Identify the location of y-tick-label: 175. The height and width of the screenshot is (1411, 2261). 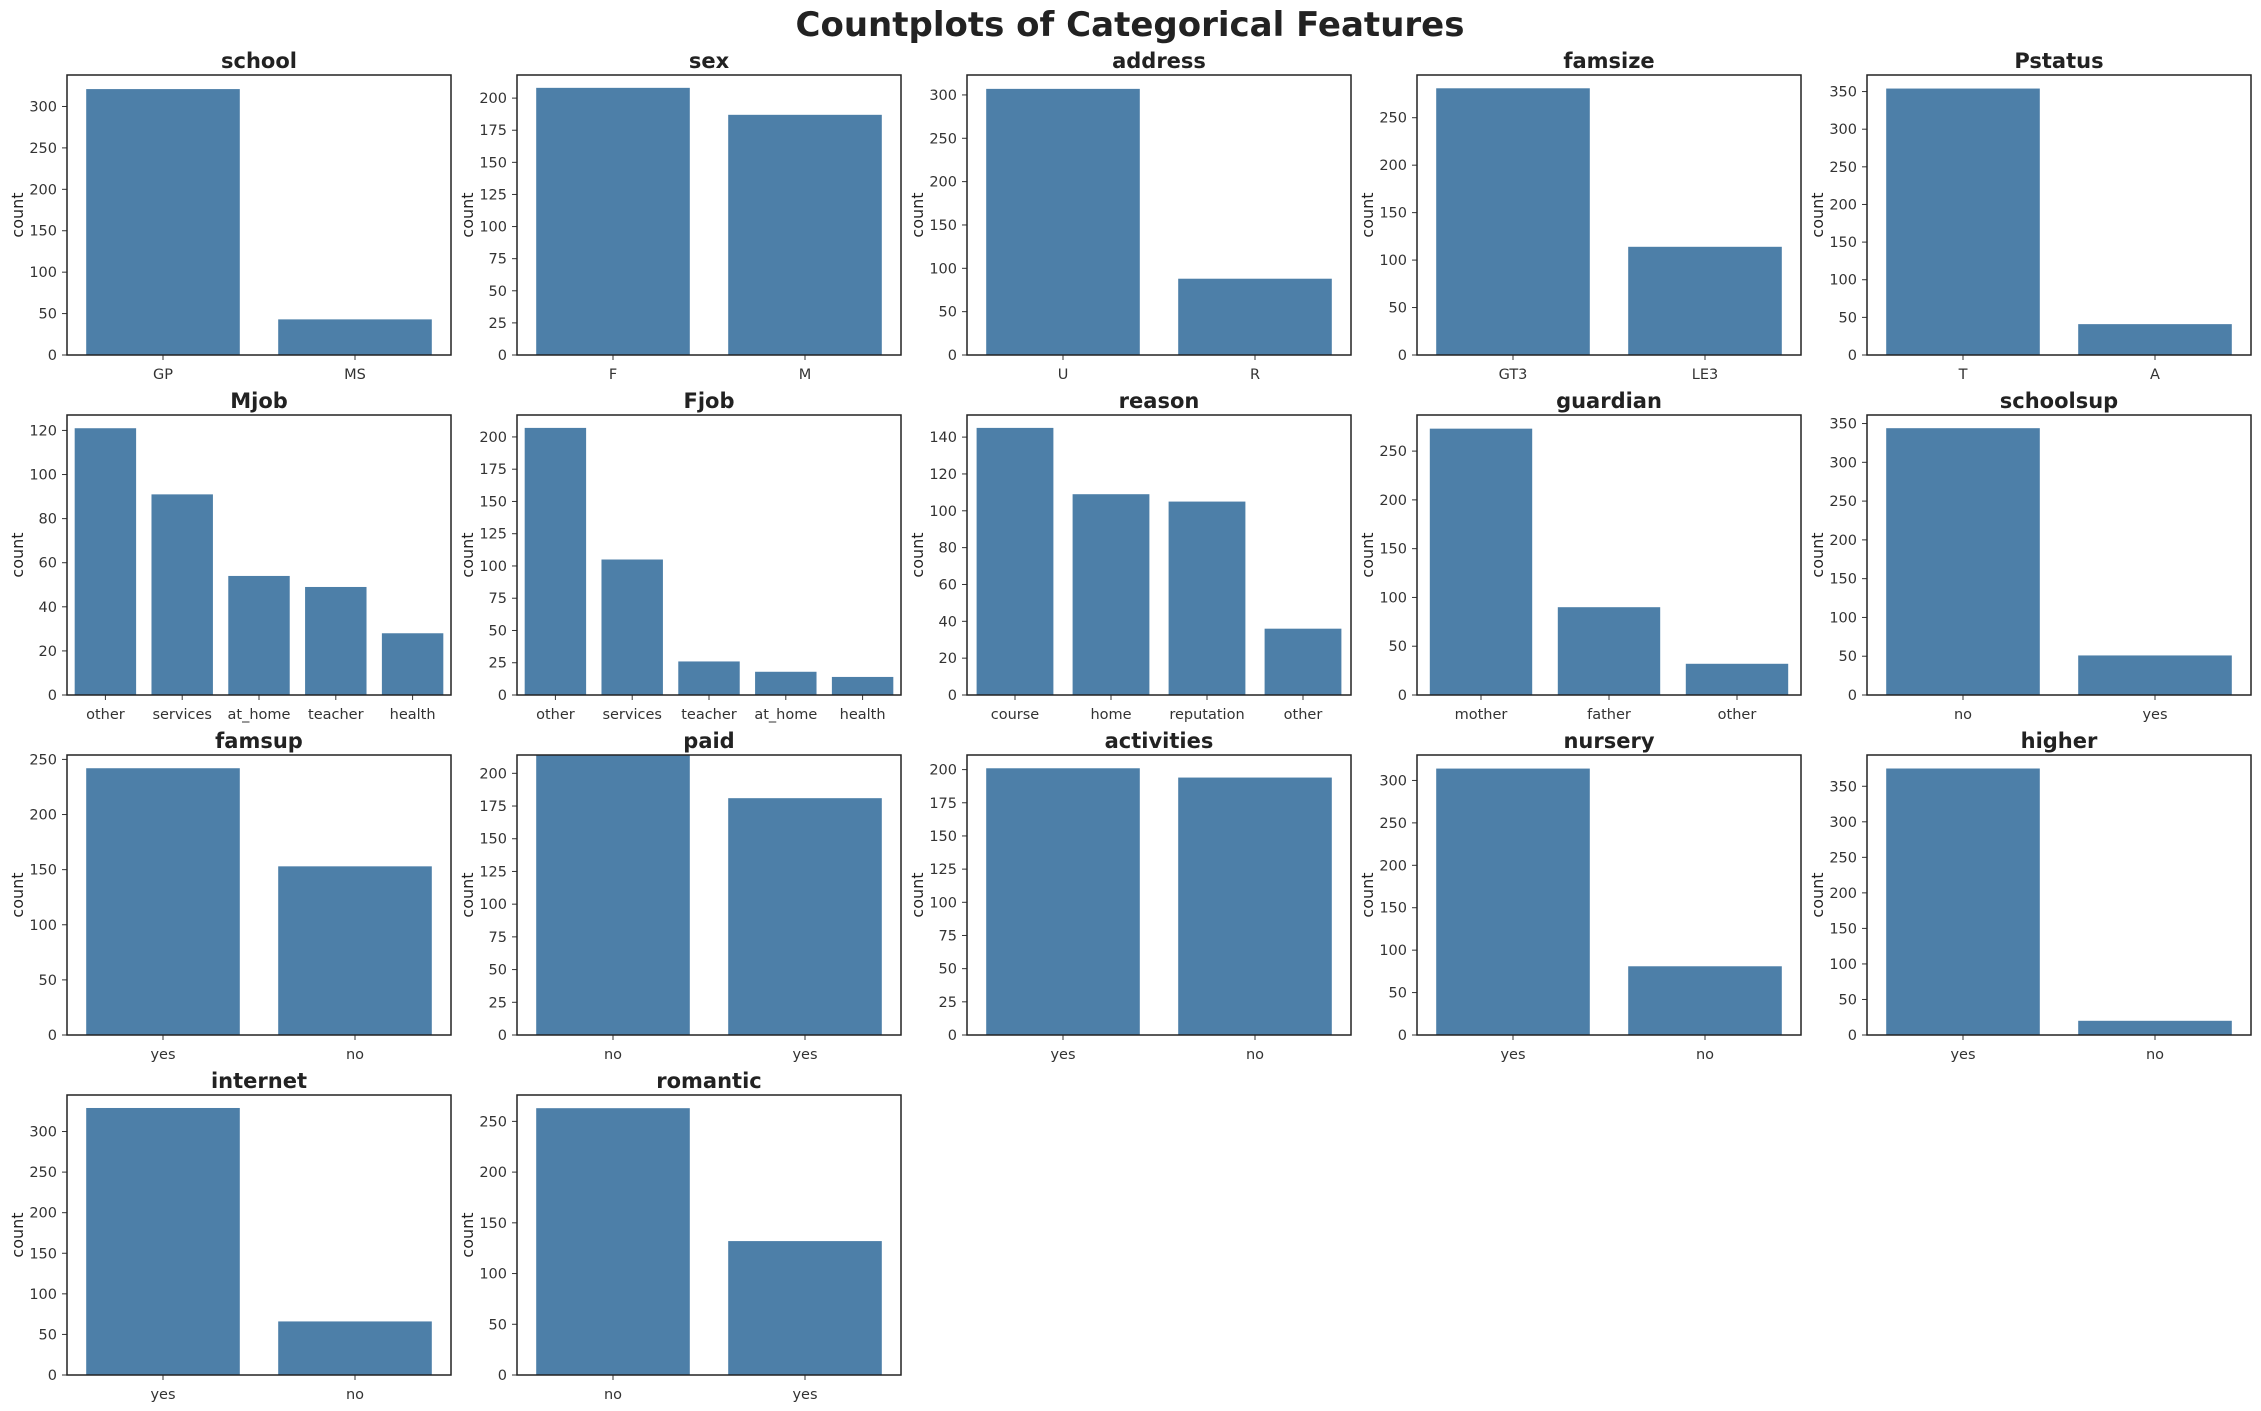
(493, 131).